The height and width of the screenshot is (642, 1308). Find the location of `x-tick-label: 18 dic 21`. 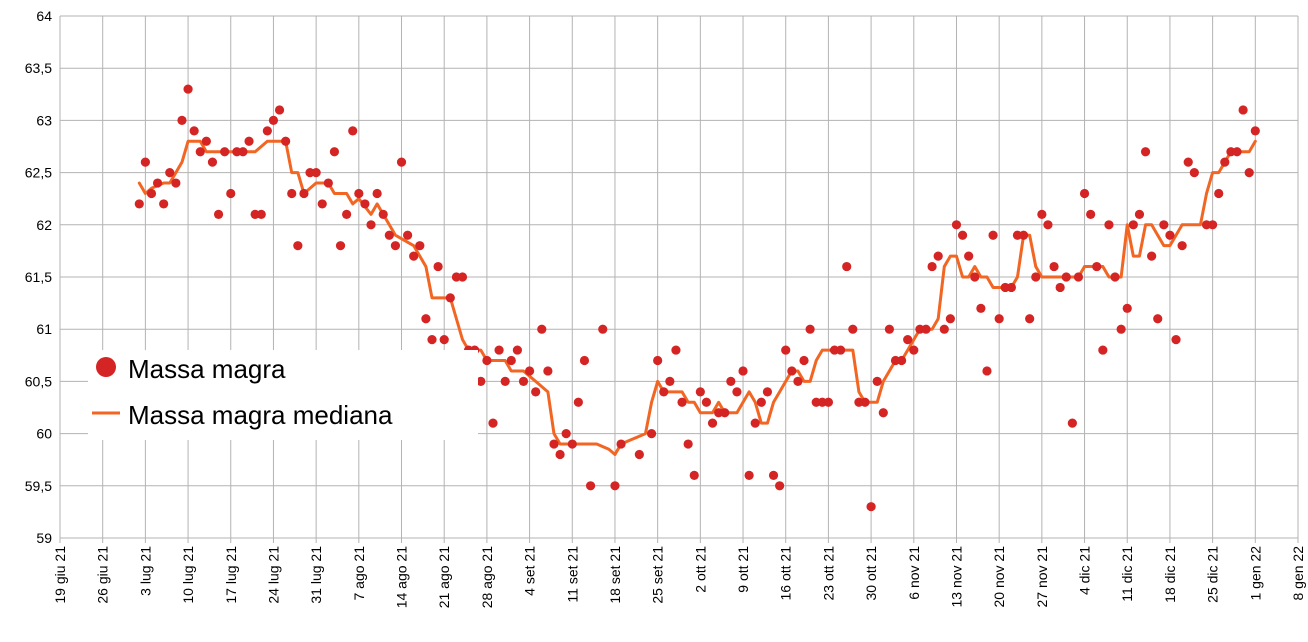

x-tick-label: 18 dic 21 is located at coordinates (1170, 574).